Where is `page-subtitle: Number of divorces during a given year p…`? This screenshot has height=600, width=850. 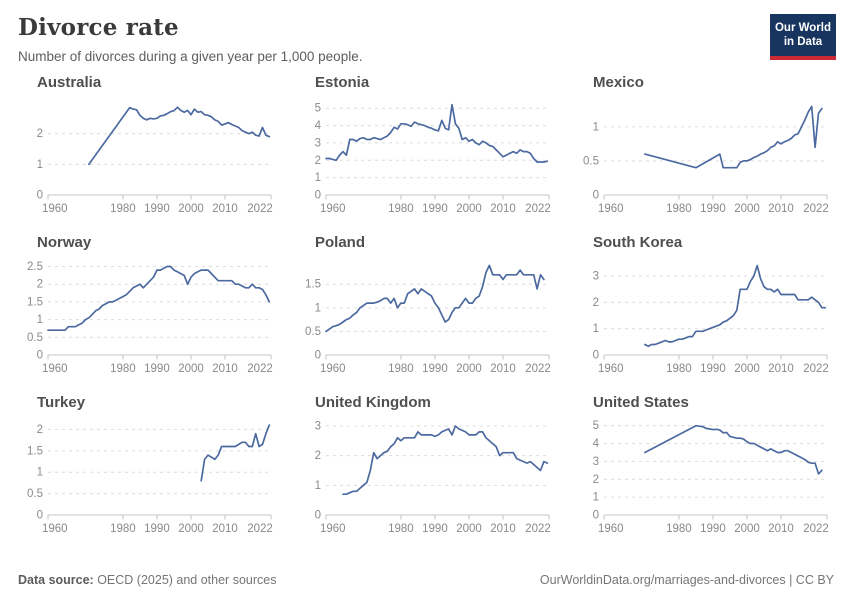
page-subtitle: Number of divorces during a given year p… is located at coordinates (190, 56).